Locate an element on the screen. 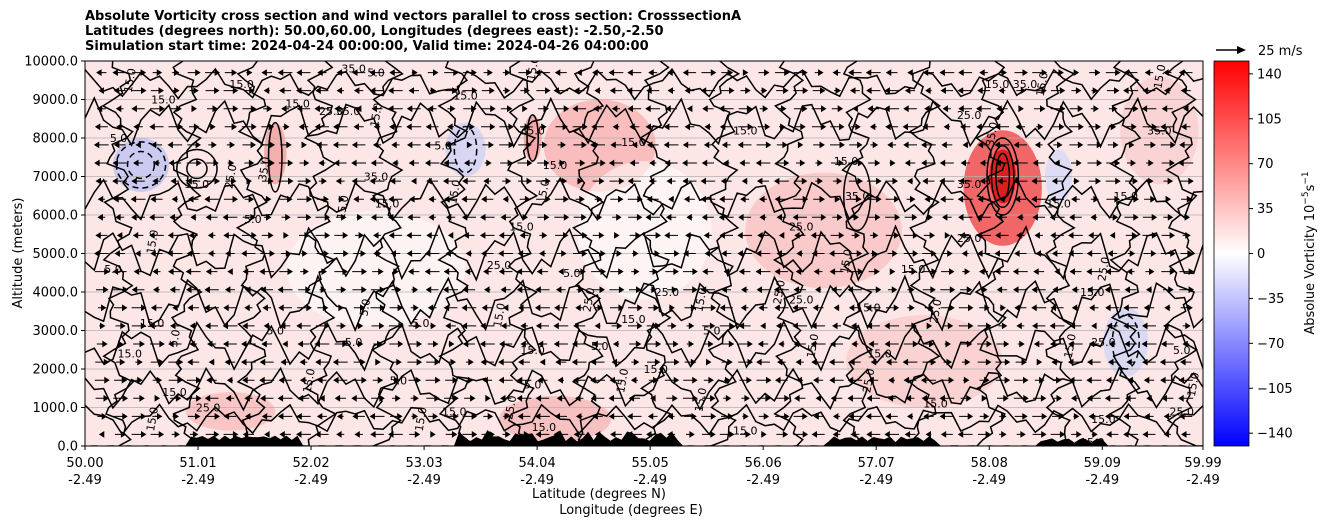  contour-label: 35.0 is located at coordinates (376, 177).